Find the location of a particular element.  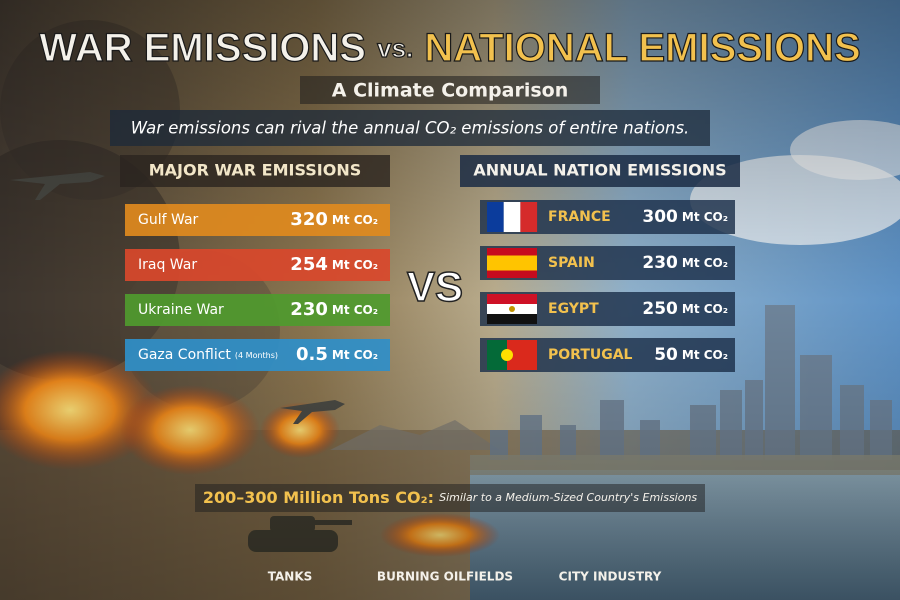

footer-banner is located at coordinates (450, 498).